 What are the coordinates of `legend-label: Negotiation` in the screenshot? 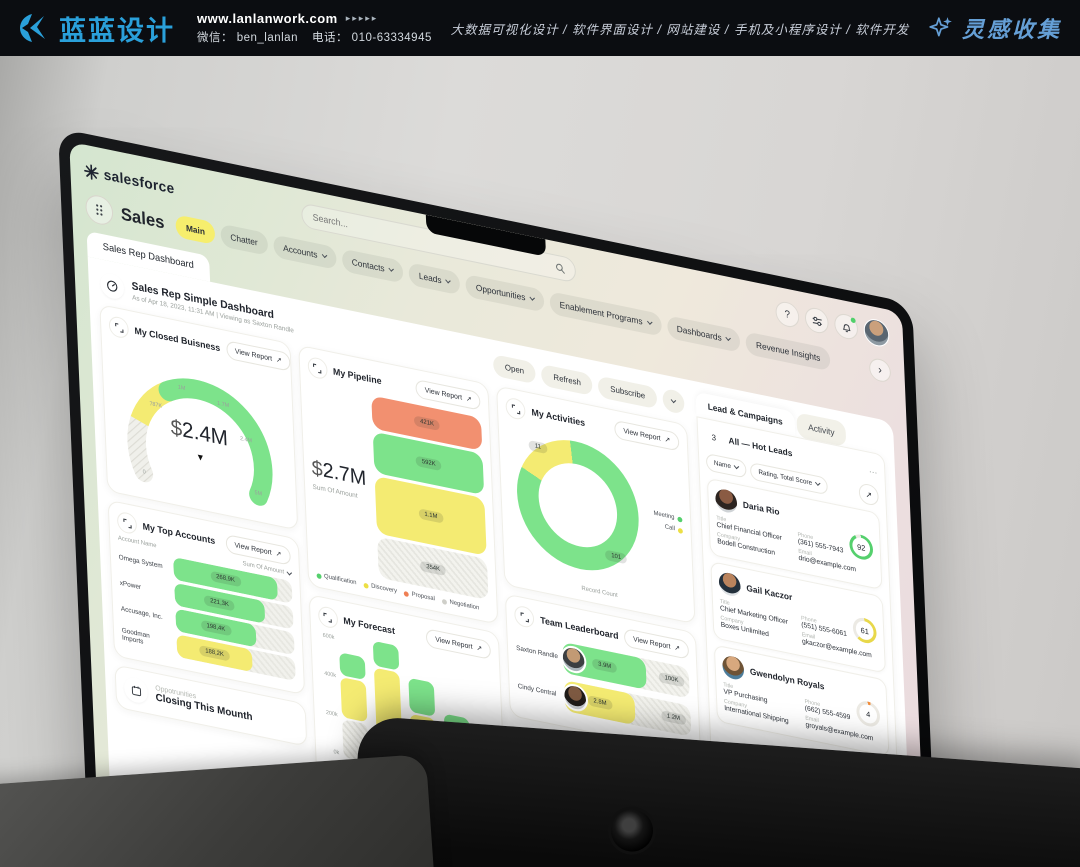 It's located at (464, 605).